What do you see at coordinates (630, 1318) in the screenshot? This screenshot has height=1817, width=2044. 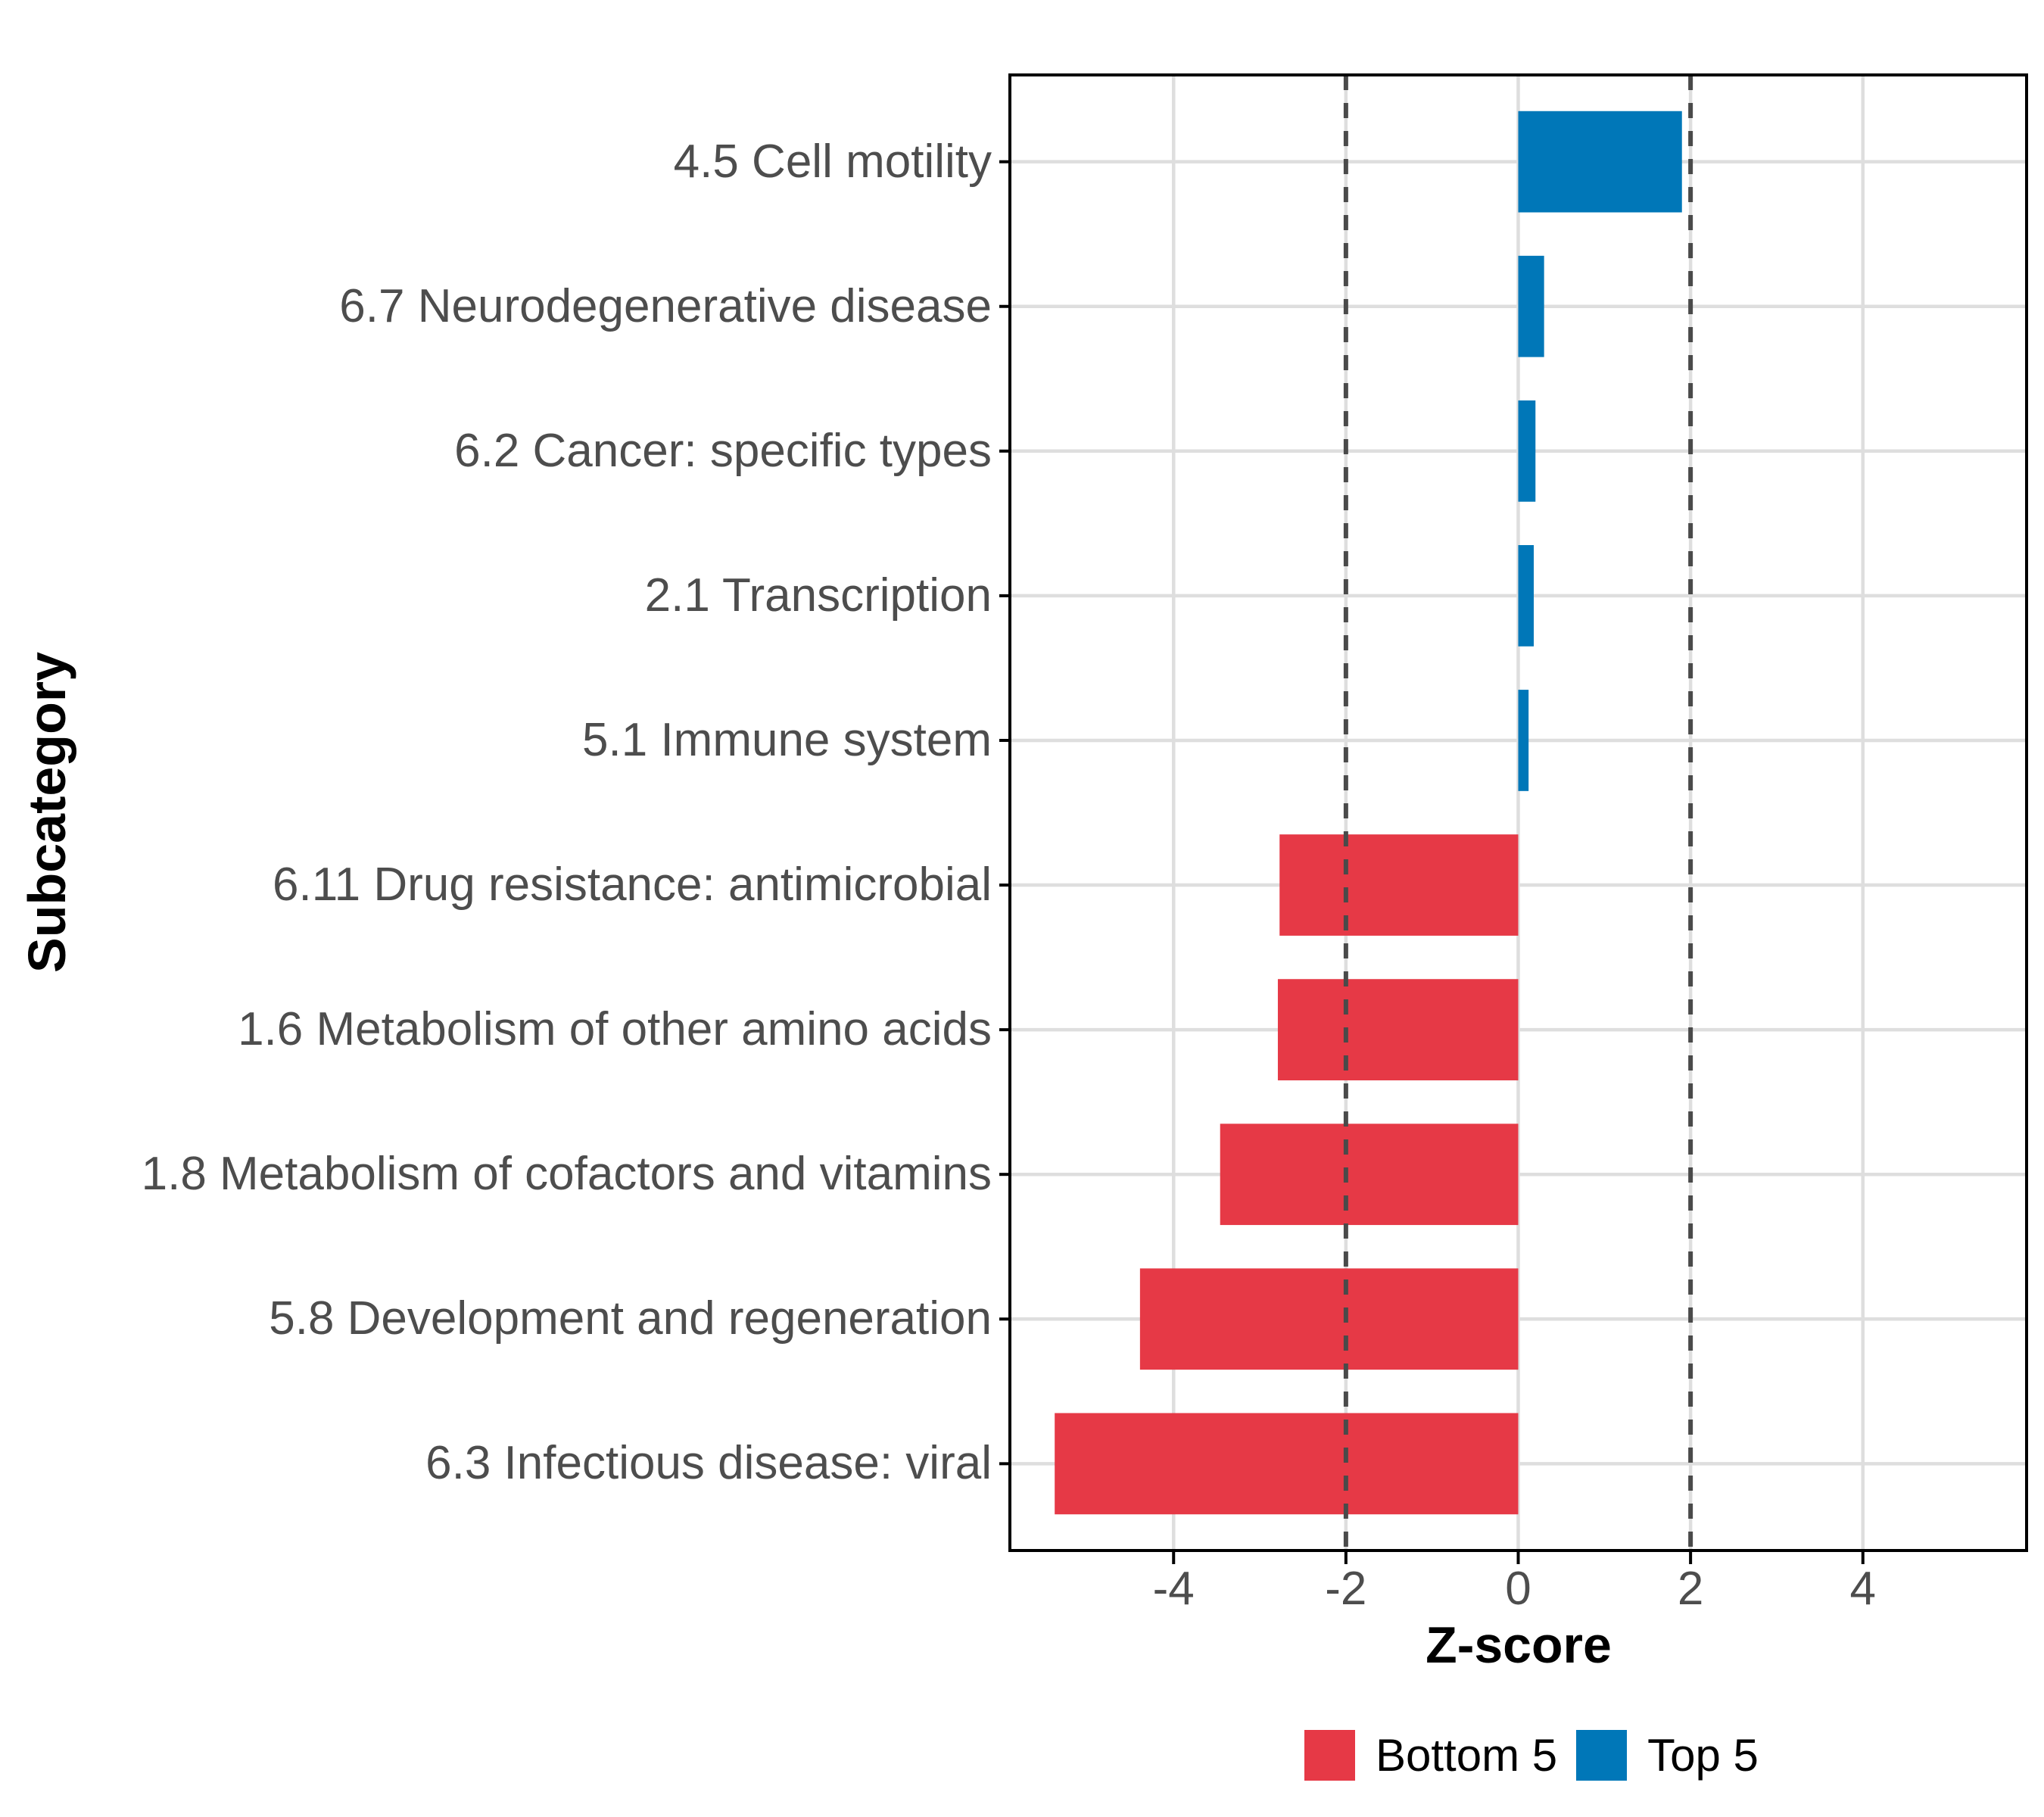 I see `category-label: 5.8 Development and regeneration` at bounding box center [630, 1318].